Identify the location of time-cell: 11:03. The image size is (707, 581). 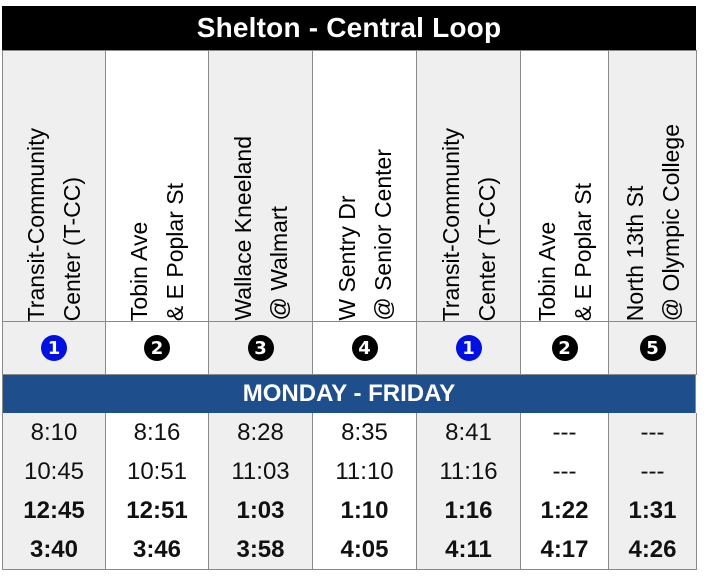
(260, 471).